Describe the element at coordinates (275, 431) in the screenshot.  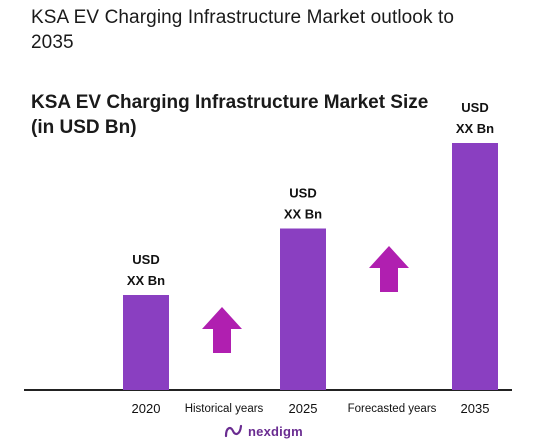
I see `logo-text: nexdigm` at that location.